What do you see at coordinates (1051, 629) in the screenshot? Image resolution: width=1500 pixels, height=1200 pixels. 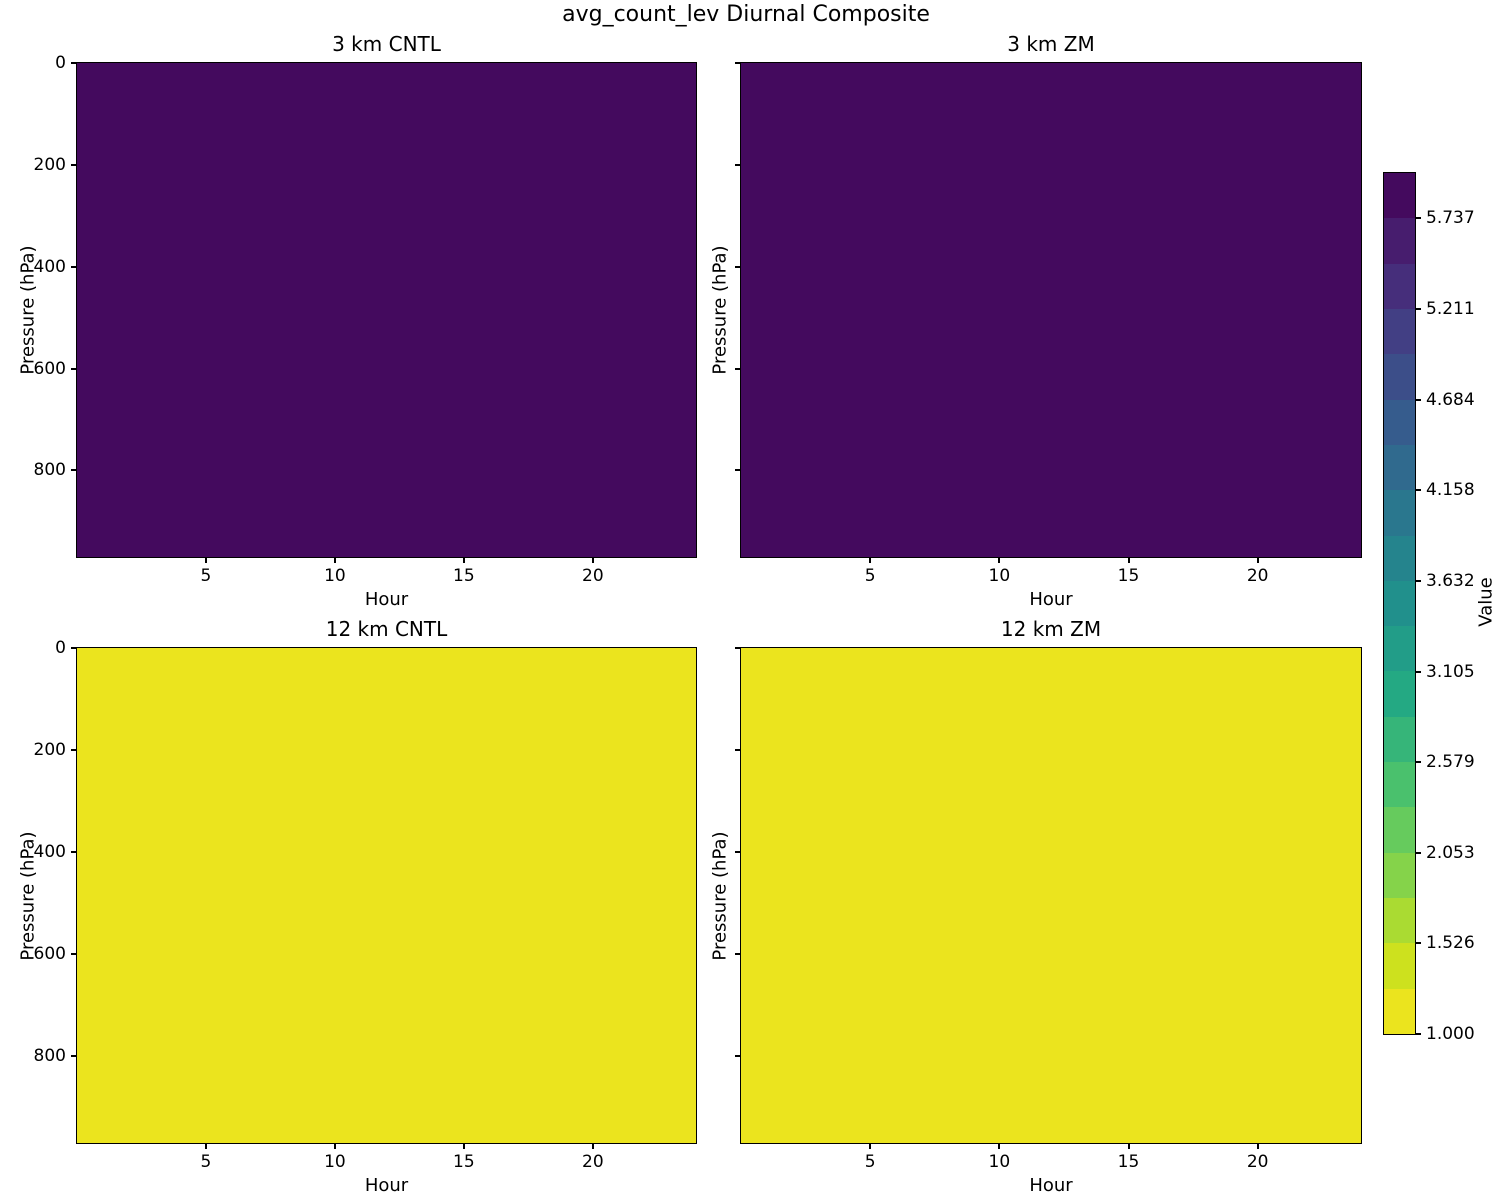 I see `panel-title: 12 km ZM` at bounding box center [1051, 629].